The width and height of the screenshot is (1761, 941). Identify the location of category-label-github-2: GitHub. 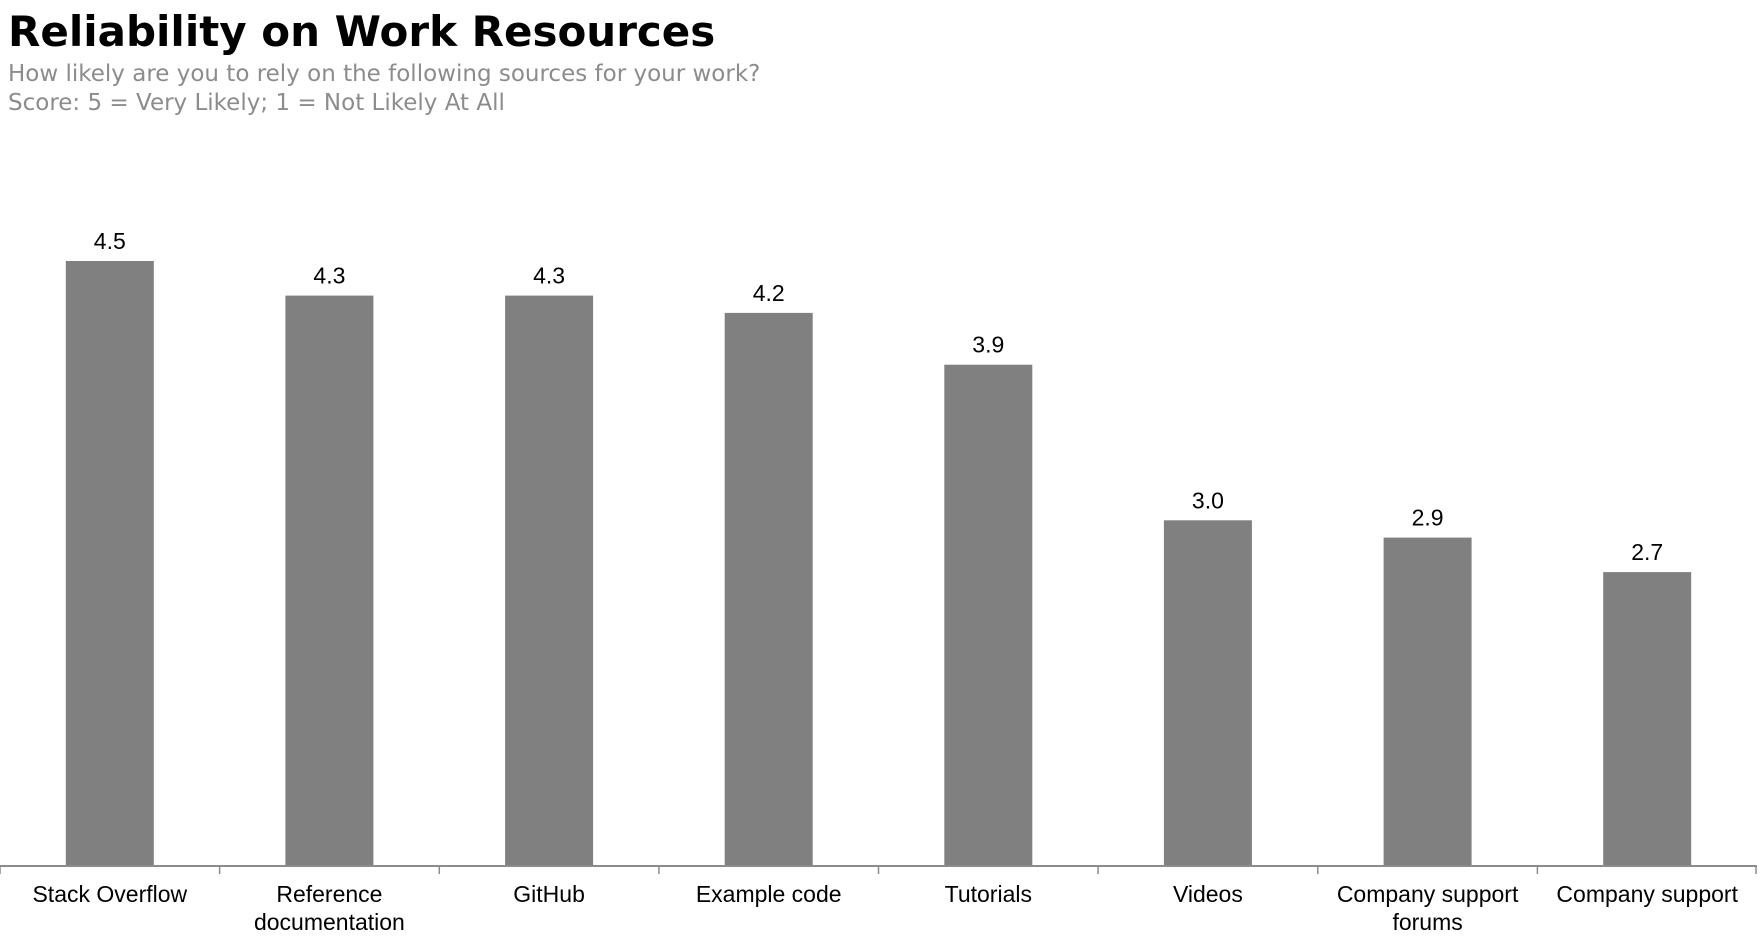
(549, 894).